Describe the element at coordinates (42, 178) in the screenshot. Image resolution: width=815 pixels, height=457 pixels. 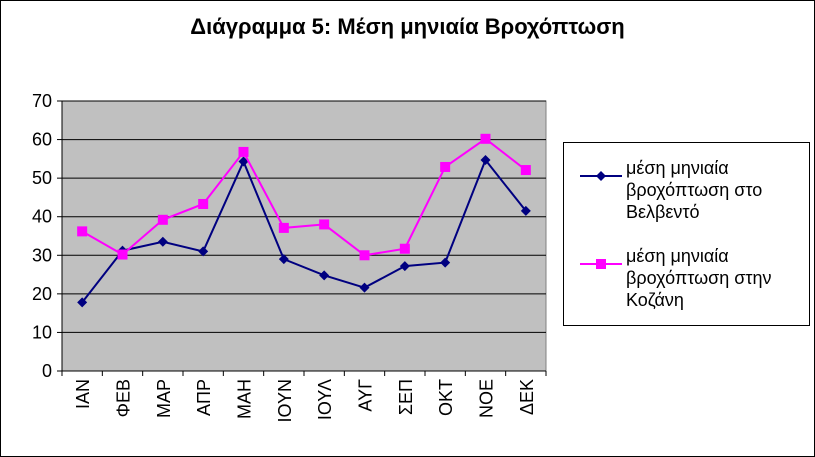
I see `y-tick-label: 50` at that location.